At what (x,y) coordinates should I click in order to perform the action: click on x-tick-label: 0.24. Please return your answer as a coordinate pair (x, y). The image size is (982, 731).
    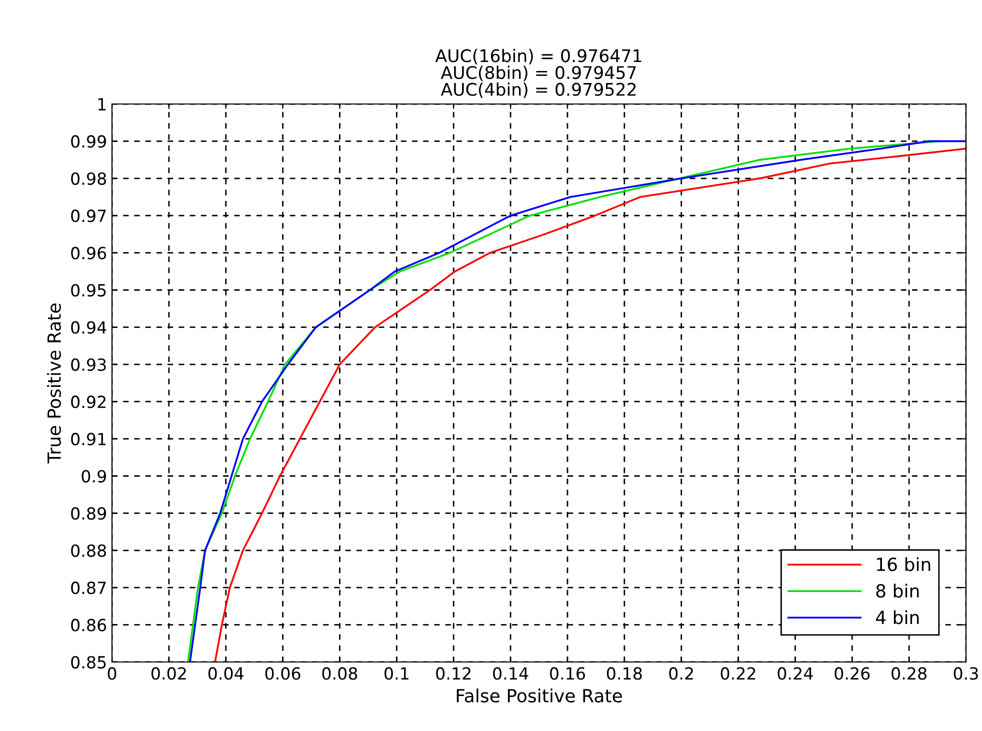
    Looking at the image, I should click on (795, 673).